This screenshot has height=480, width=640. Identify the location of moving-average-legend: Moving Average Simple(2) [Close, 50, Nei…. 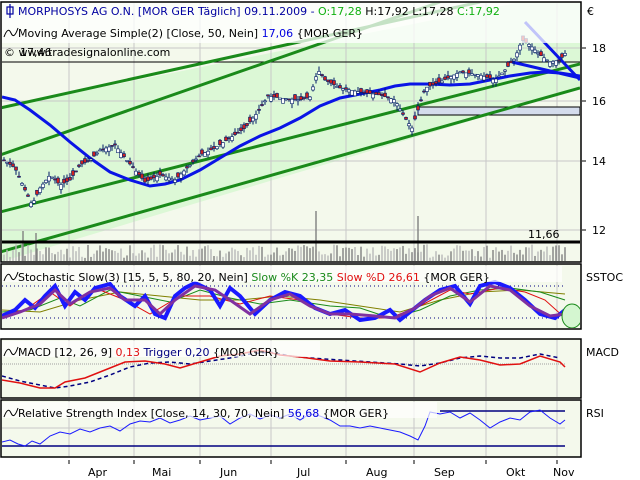
(183, 33).